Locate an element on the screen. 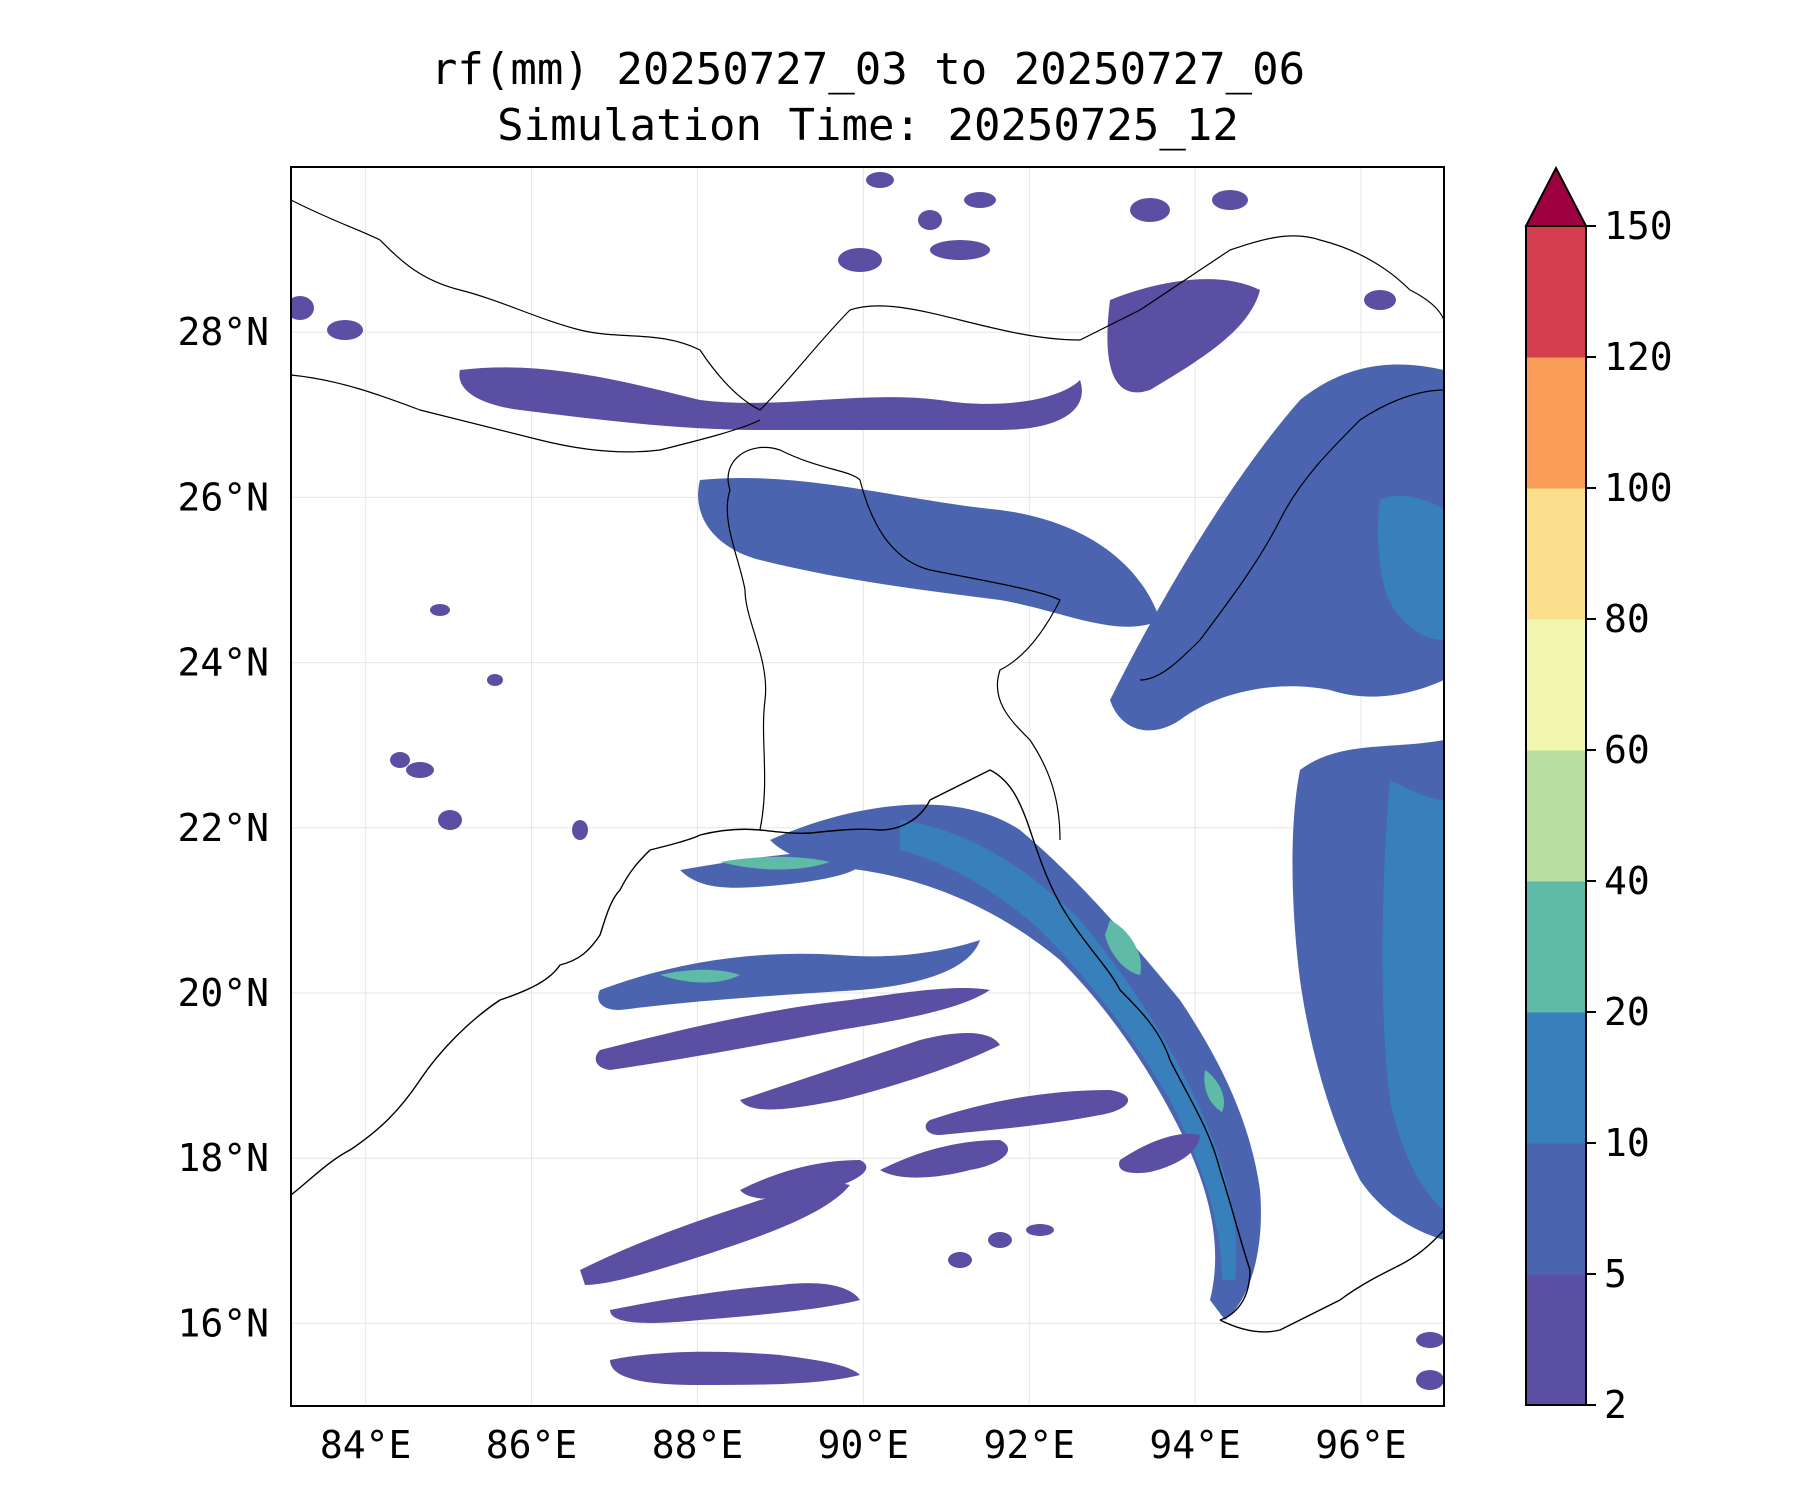  nepal-border is located at coordinates (526, 305).